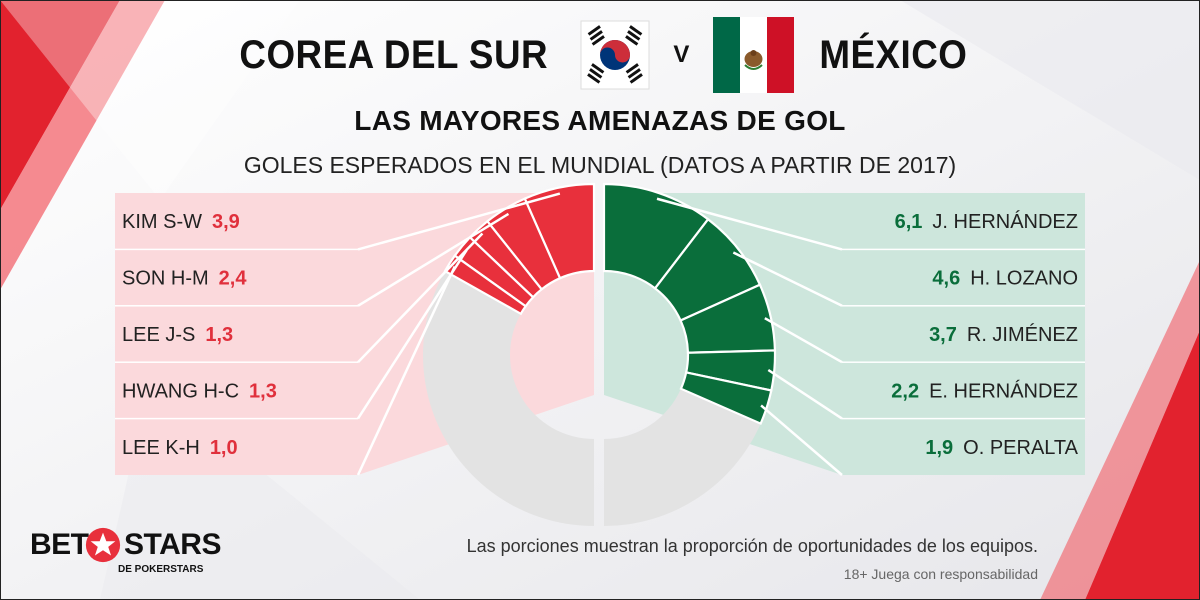 The image size is (1200, 600). Describe the element at coordinates (1021, 448) in the screenshot. I see `mexico-player-name: O. PERALTA` at that location.